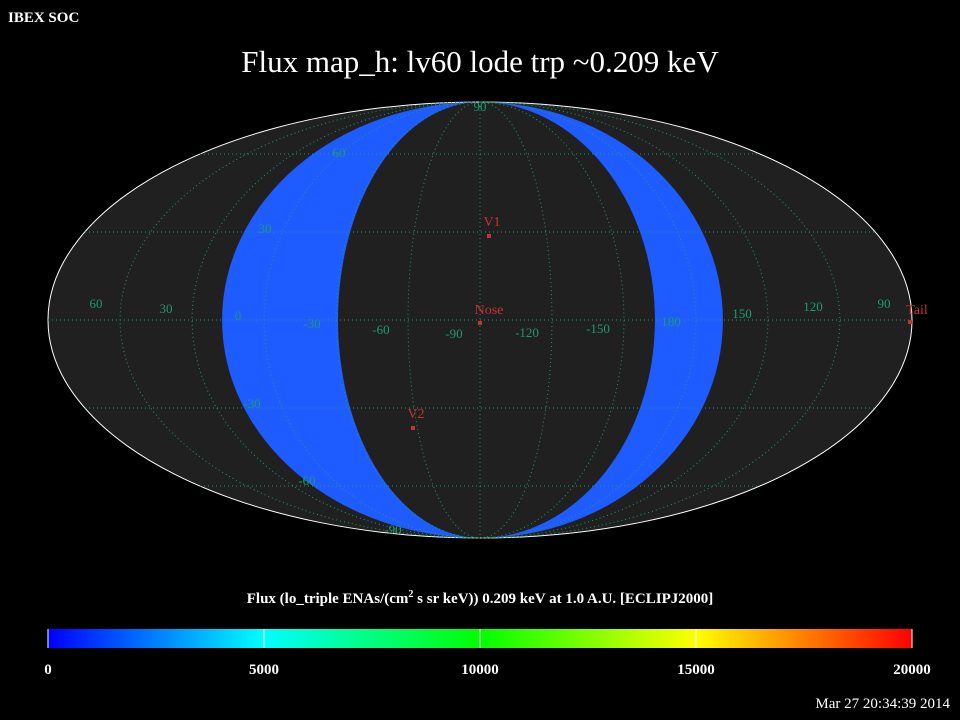 Image resolution: width=960 pixels, height=720 pixels. I want to click on longitude-label: 30, so click(166, 308).